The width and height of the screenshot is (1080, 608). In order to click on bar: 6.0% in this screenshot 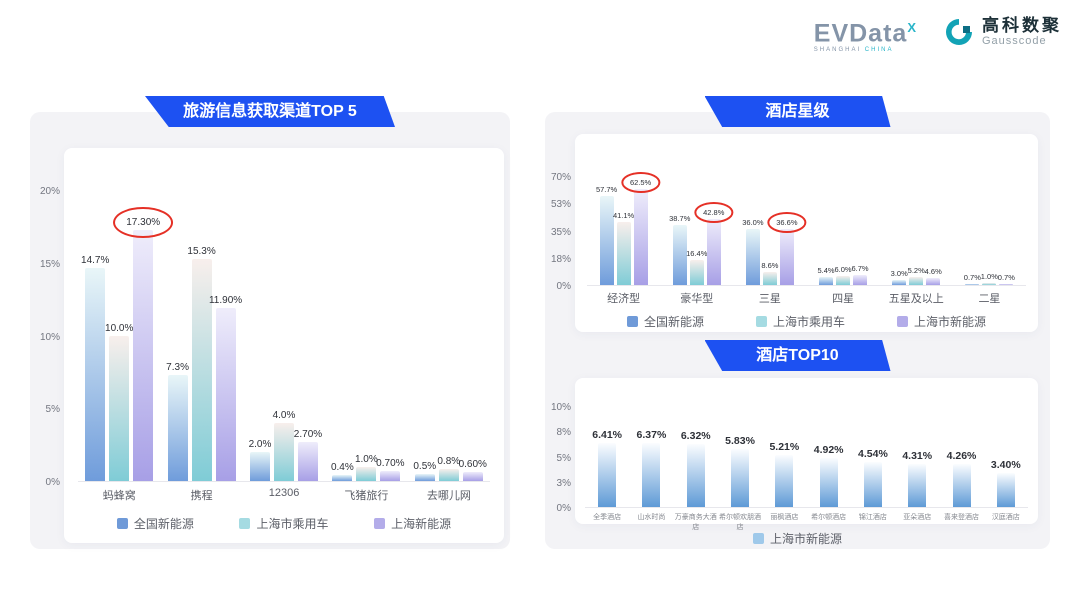, I will do `click(843, 275)`.